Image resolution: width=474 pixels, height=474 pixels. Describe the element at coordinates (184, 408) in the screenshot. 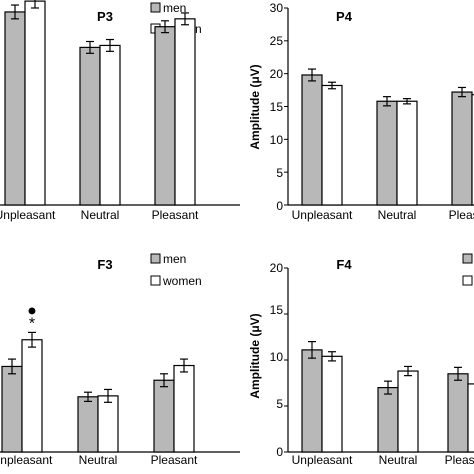

I see `panel-f3-bar-women-pleasant` at that location.